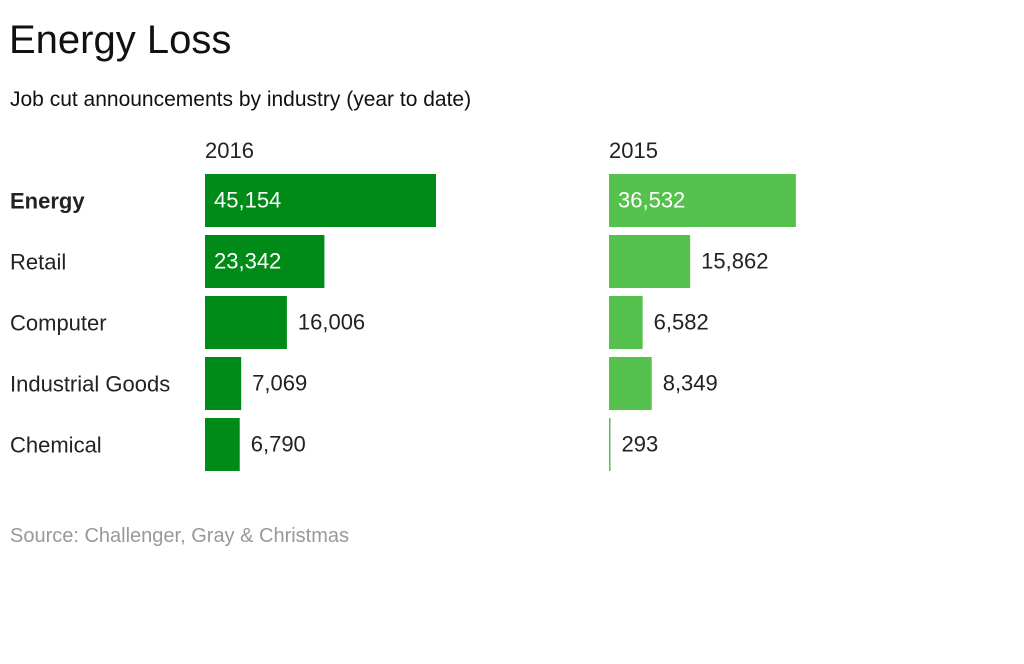  I want to click on value-label-2015-energy: 36,532, so click(651, 200).